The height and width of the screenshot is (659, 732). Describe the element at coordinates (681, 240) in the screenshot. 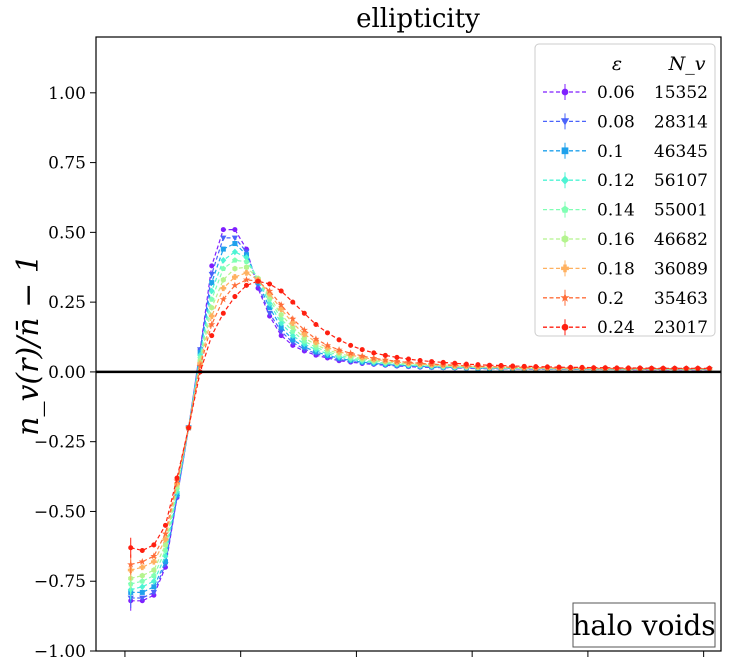

I see `legend-n-value: 46682` at that location.